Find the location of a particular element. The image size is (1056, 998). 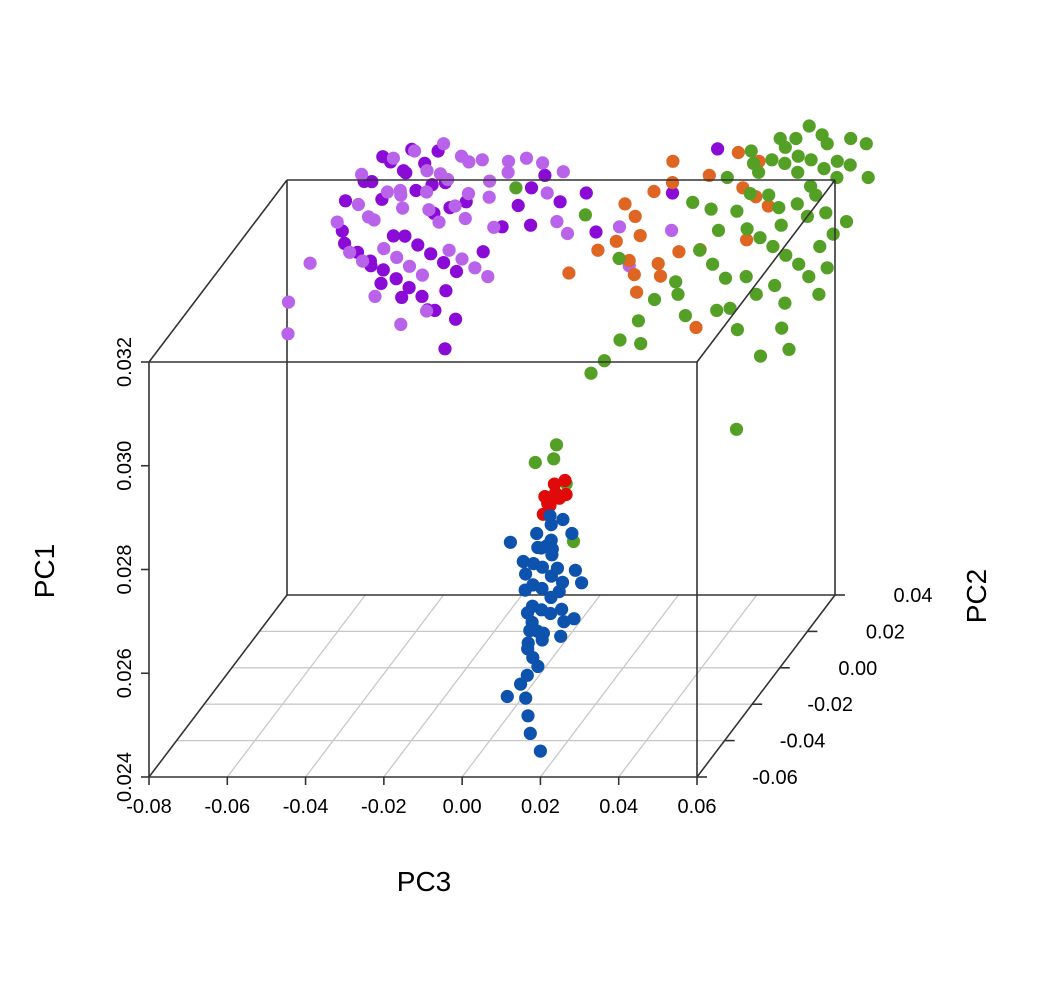

y-axis-ticks: -0.06 -0.04 -0.02 0.00 0.02 0.04 is located at coordinates (814, 687).